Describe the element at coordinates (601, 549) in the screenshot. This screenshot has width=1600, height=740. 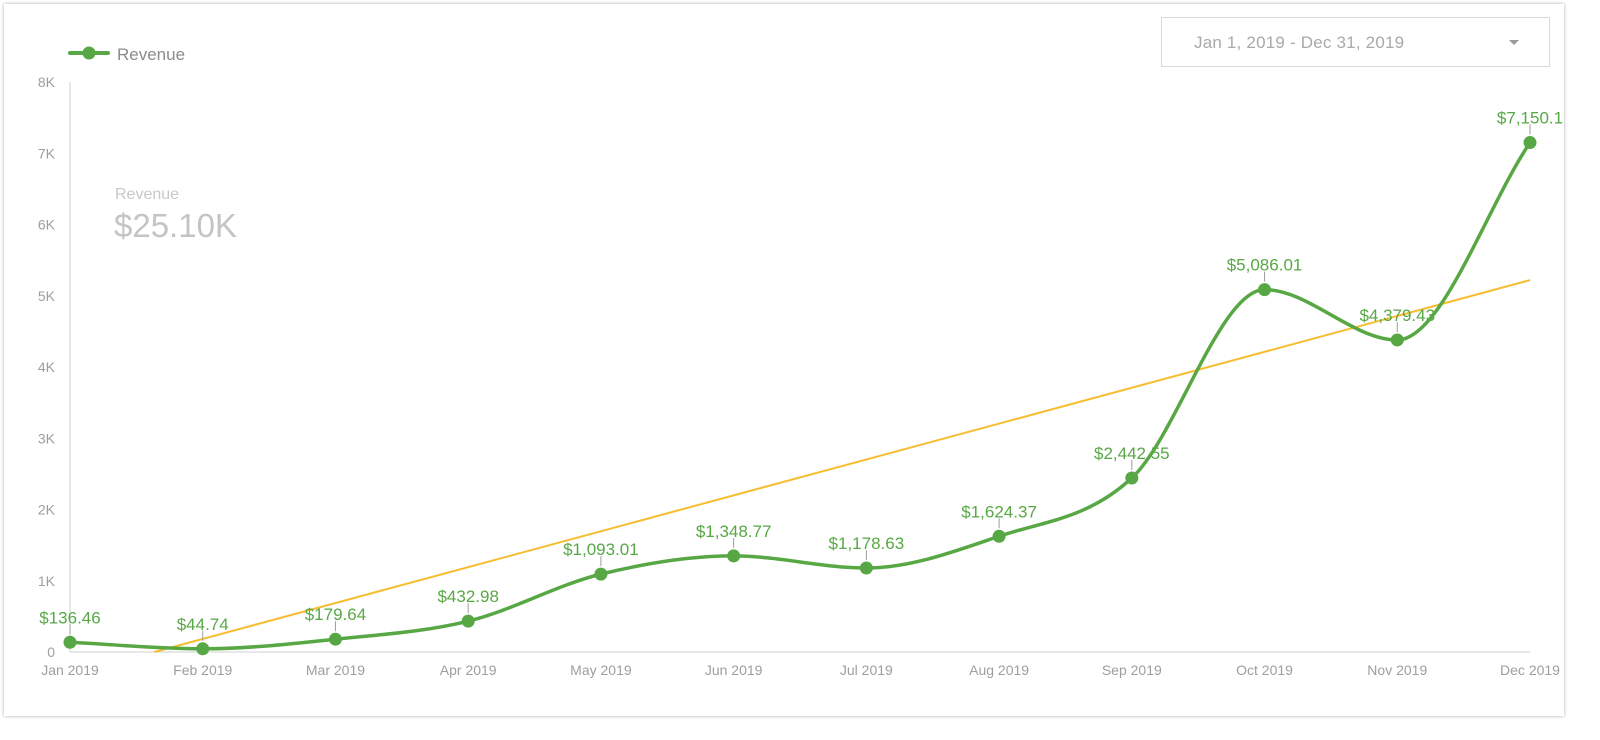
I see `data-label: $1,093.01` at that location.